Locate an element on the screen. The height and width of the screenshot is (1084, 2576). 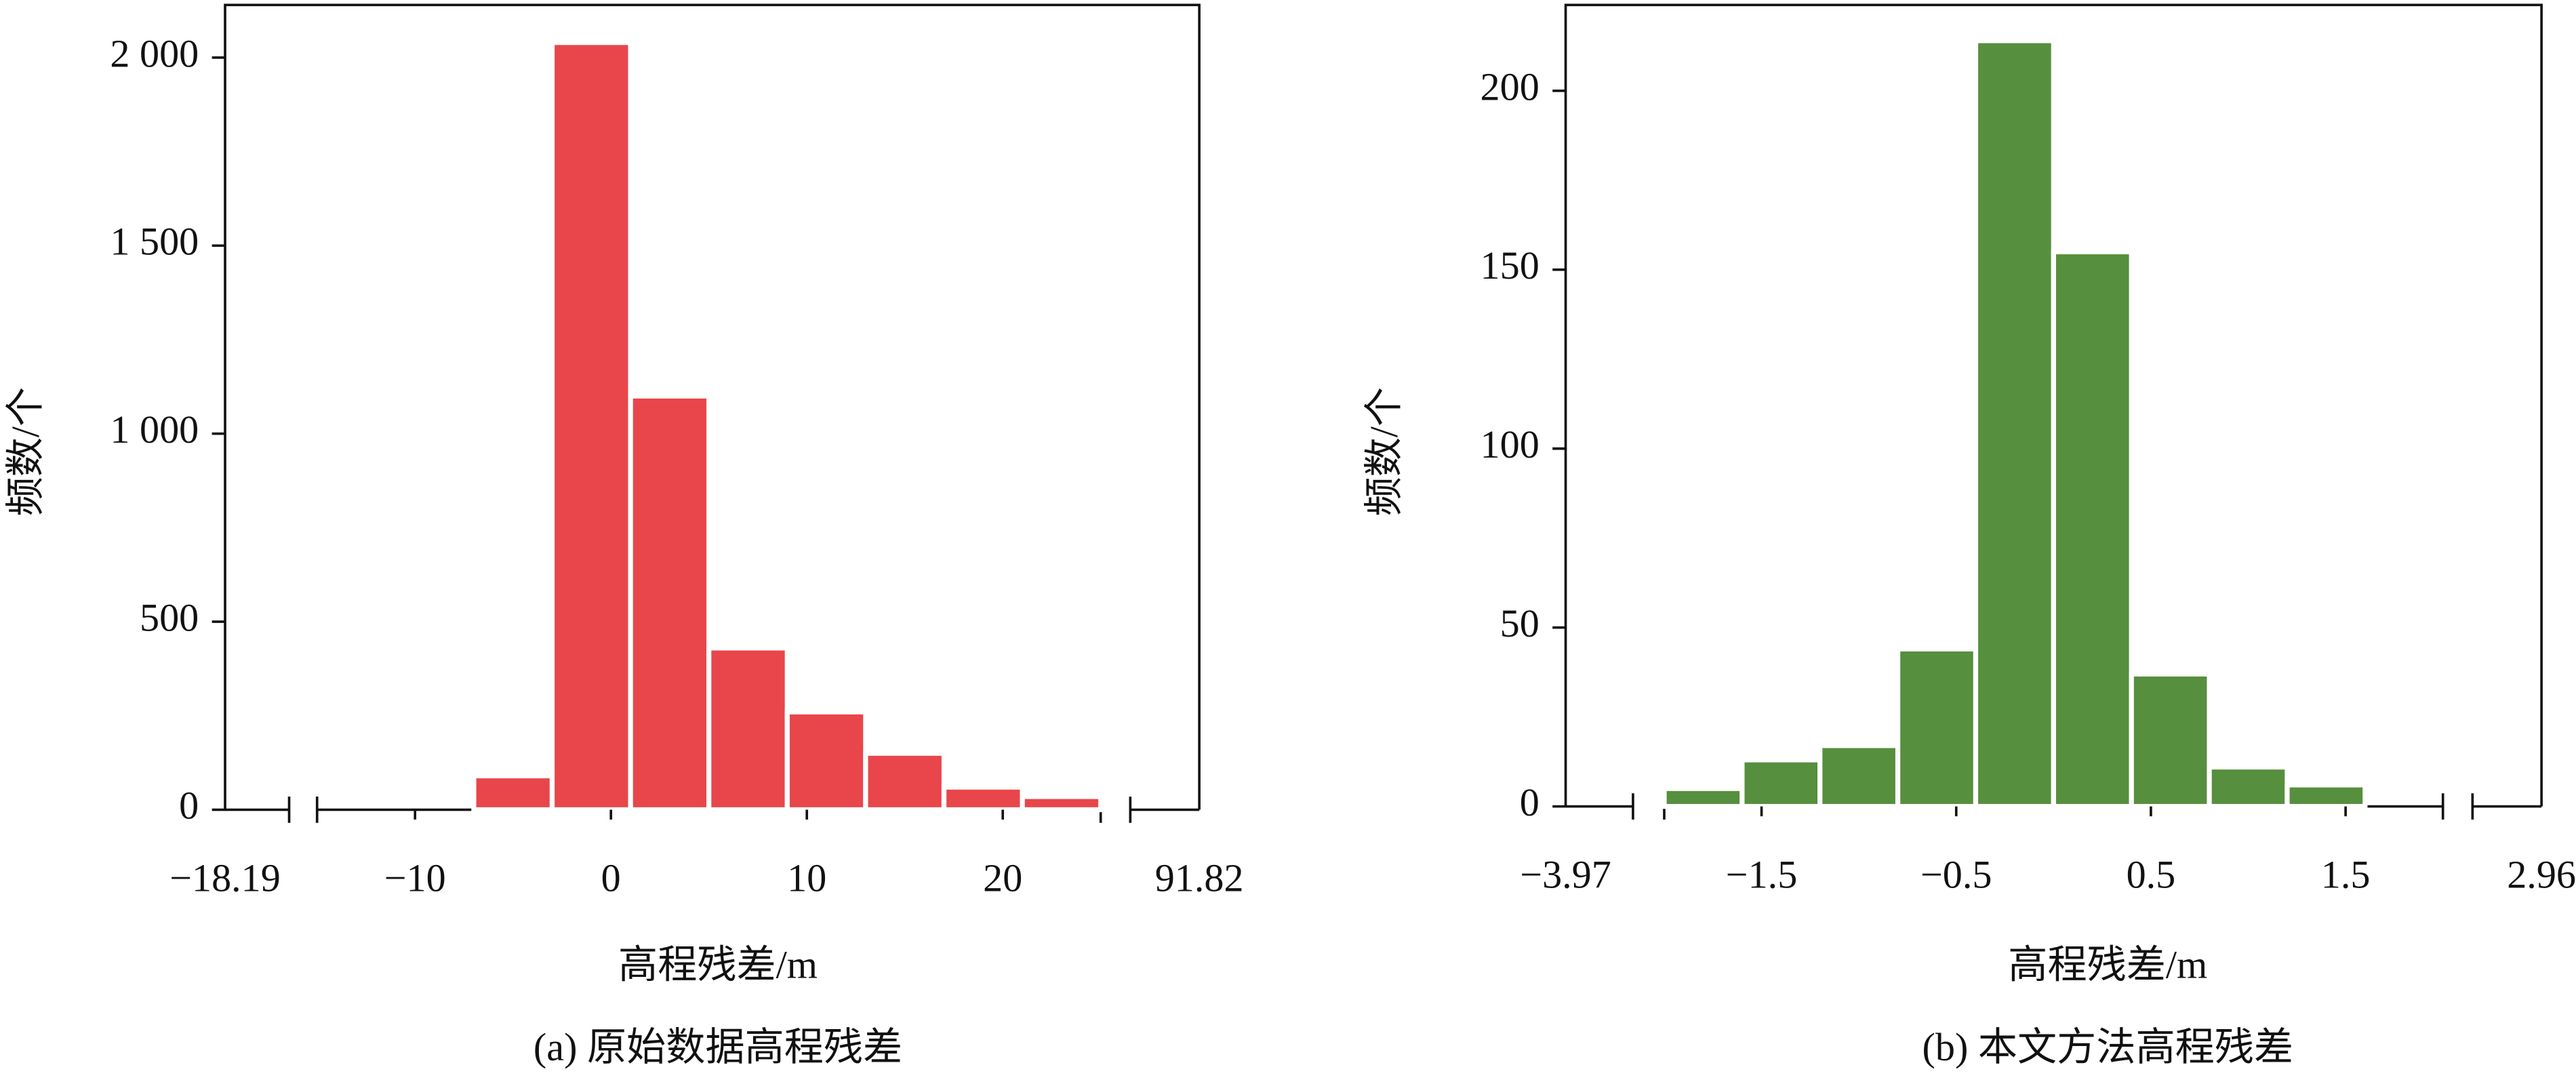
x-tick-label: 10 is located at coordinates (806, 878).